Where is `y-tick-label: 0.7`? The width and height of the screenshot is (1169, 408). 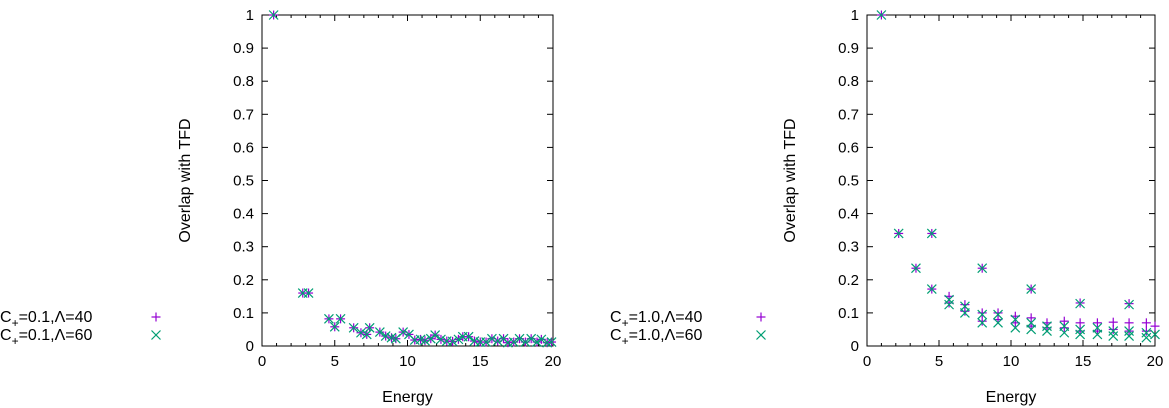 y-tick-label: 0.7 is located at coordinates (243, 114).